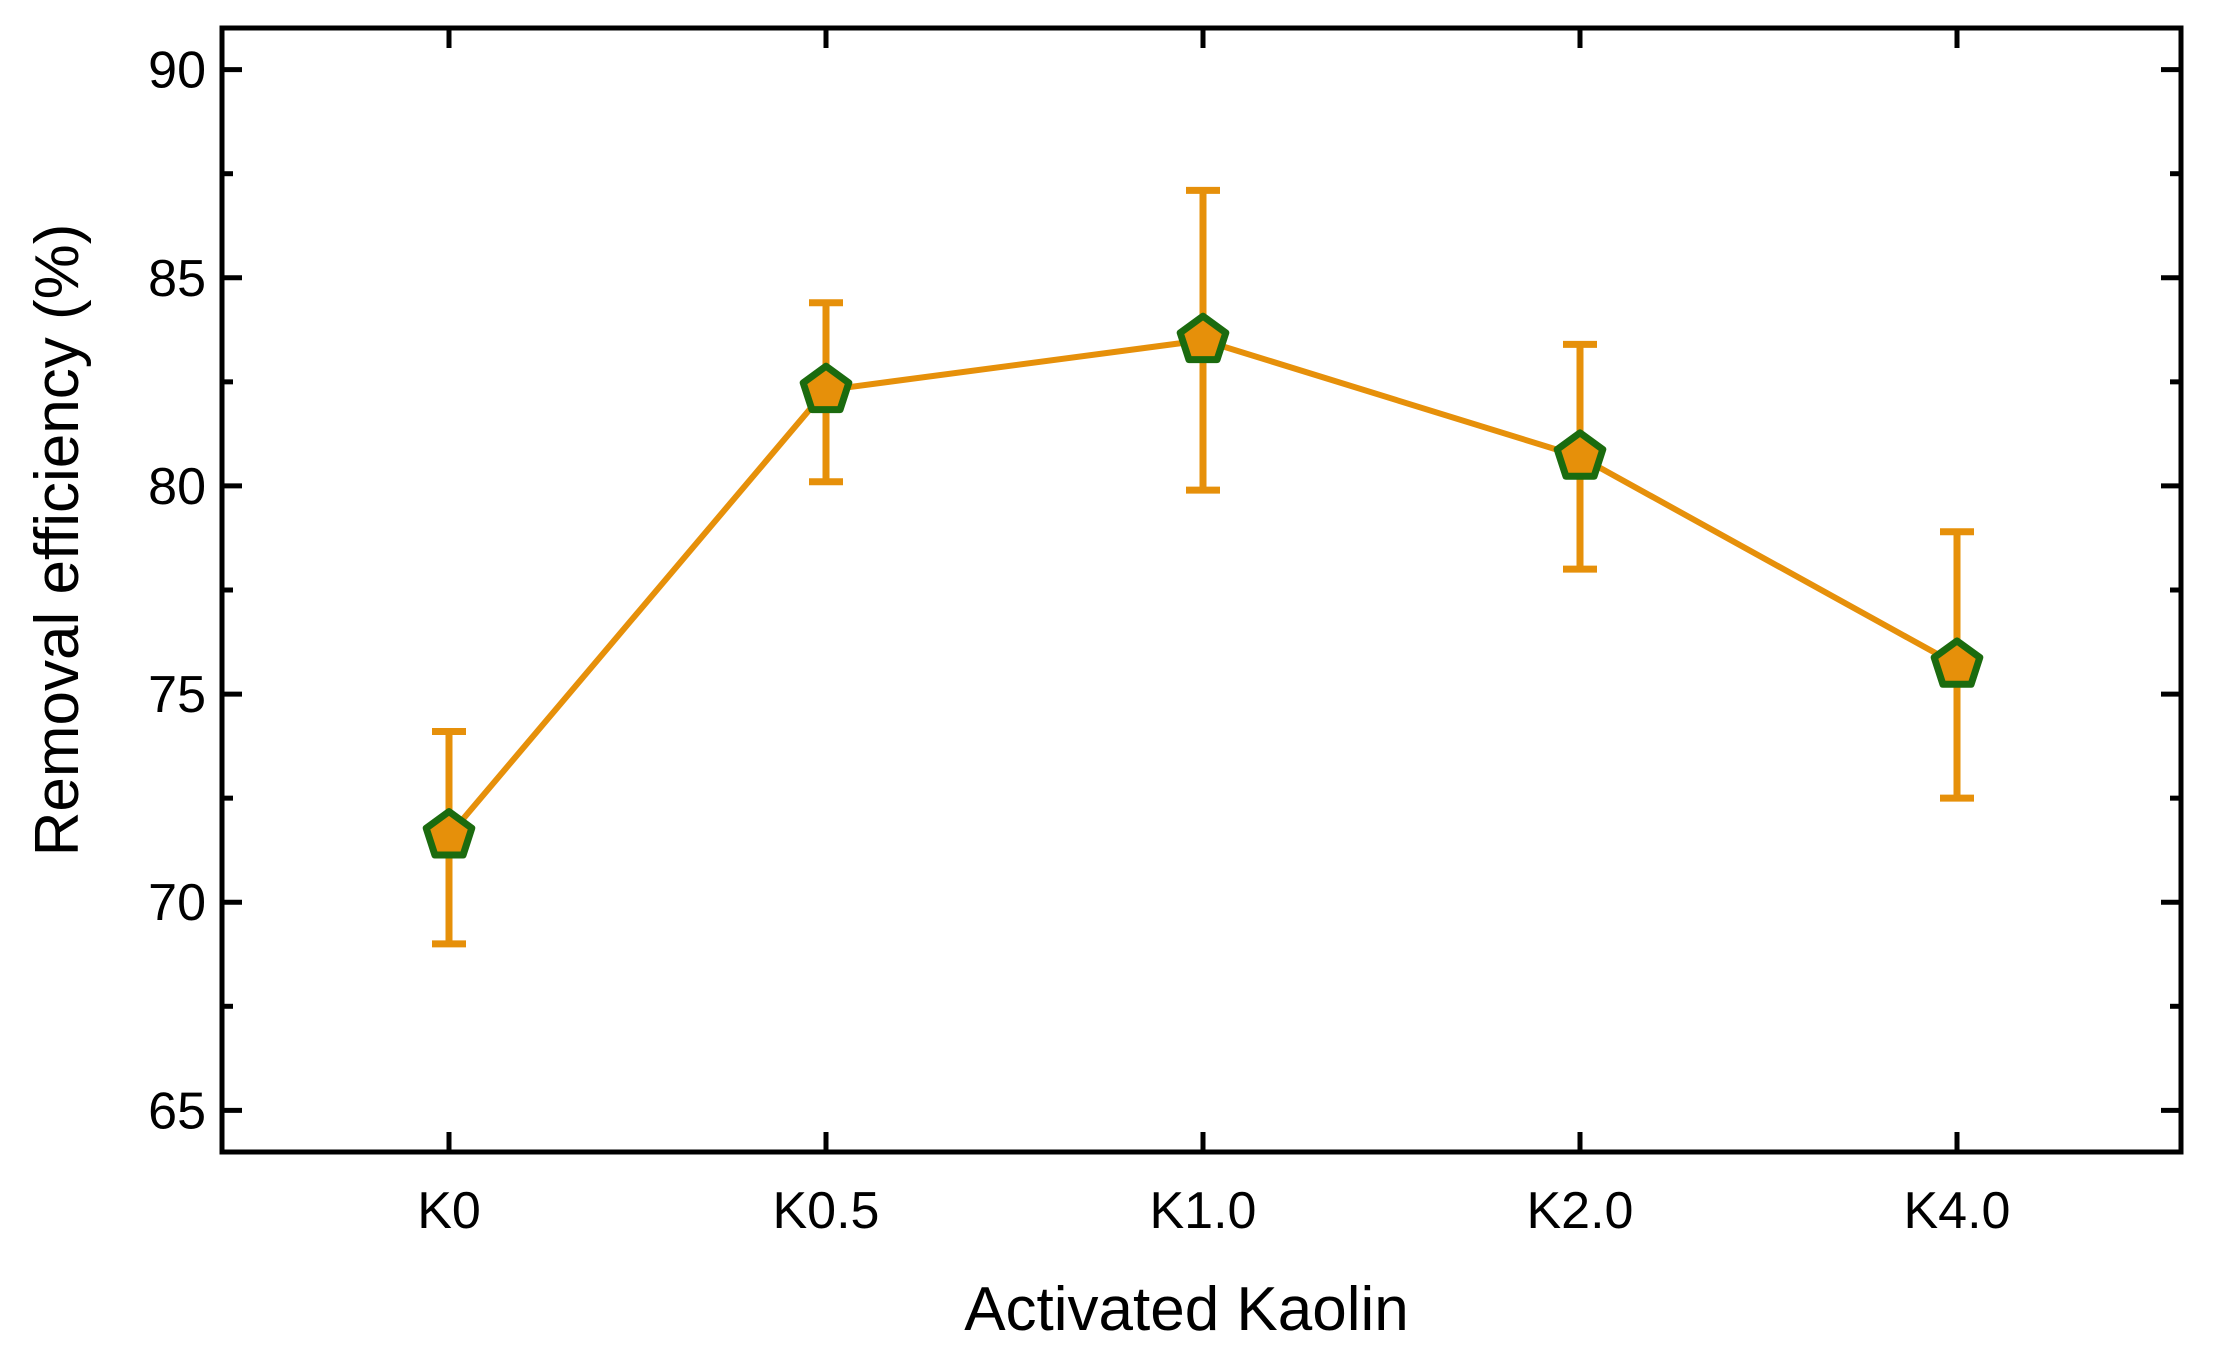  I want to click on x-tick-label: K0.5, so click(826, 1211).